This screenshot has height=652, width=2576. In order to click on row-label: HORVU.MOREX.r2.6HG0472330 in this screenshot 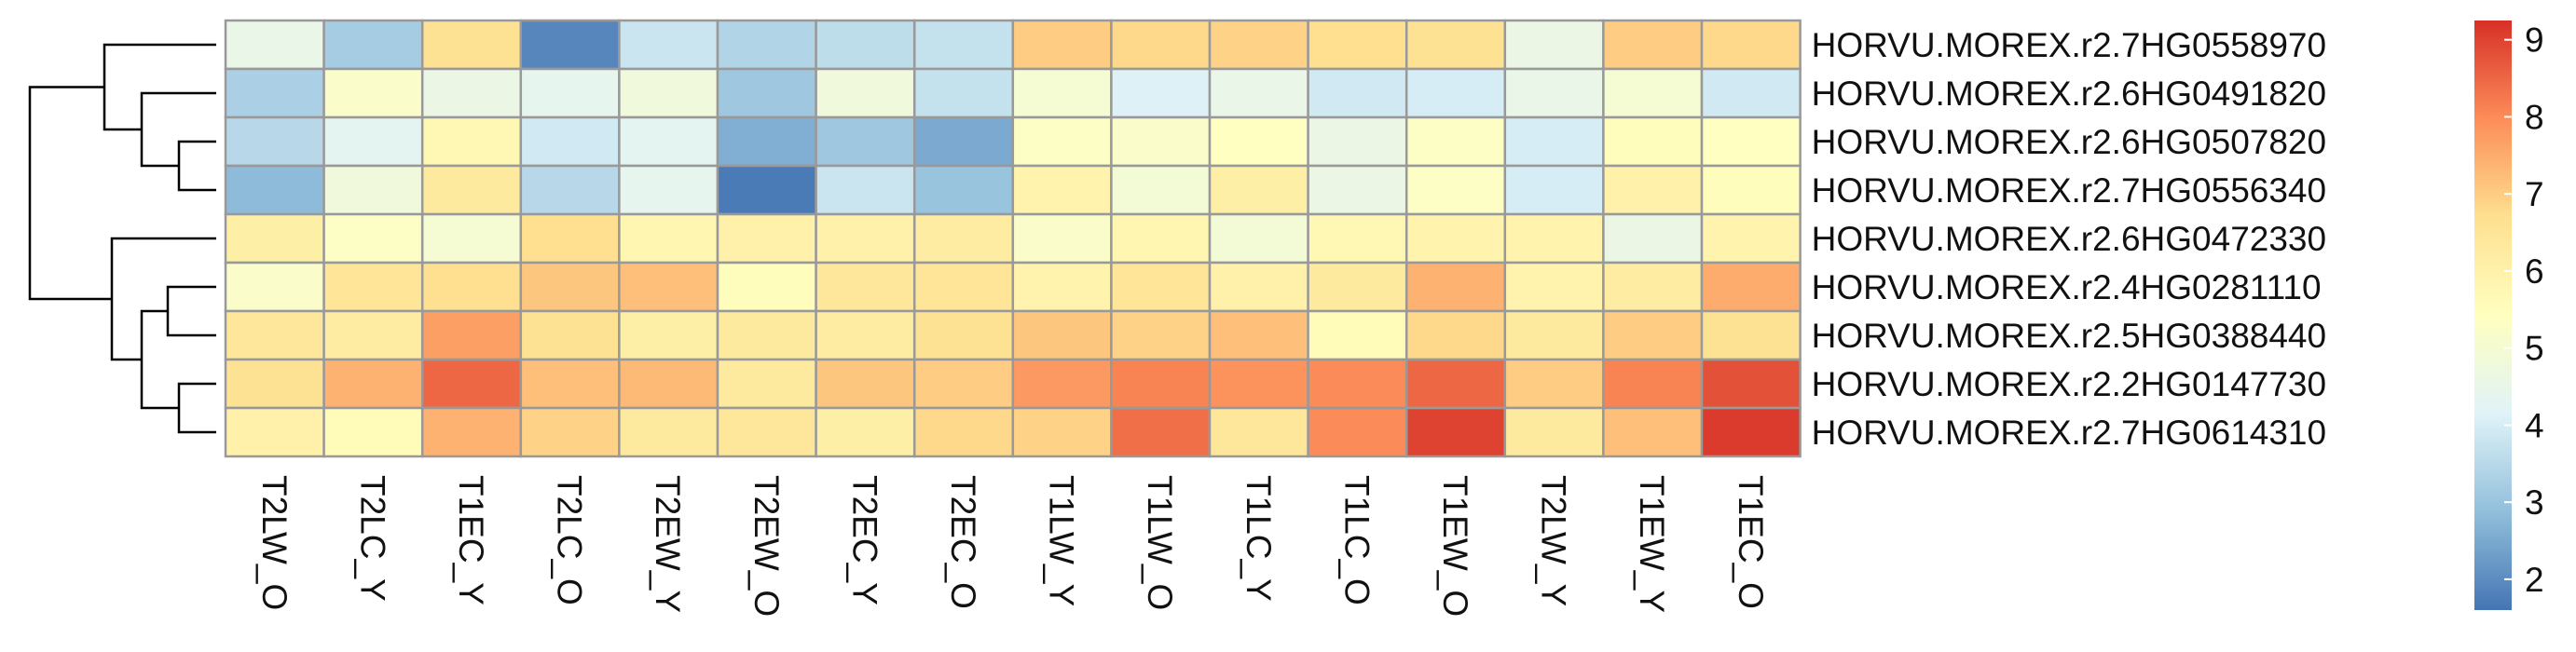, I will do `click(2069, 239)`.